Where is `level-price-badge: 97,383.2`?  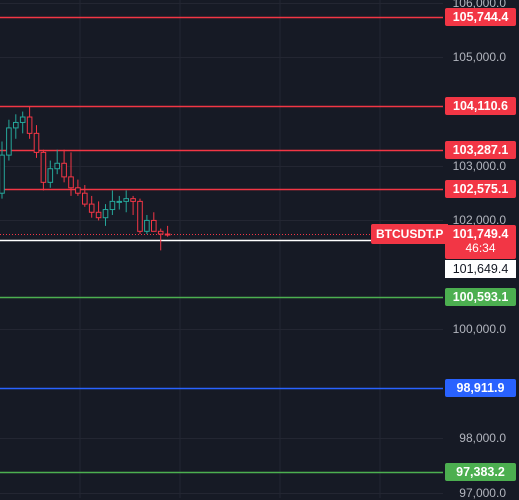
level-price-badge: 97,383.2 is located at coordinates (480, 471).